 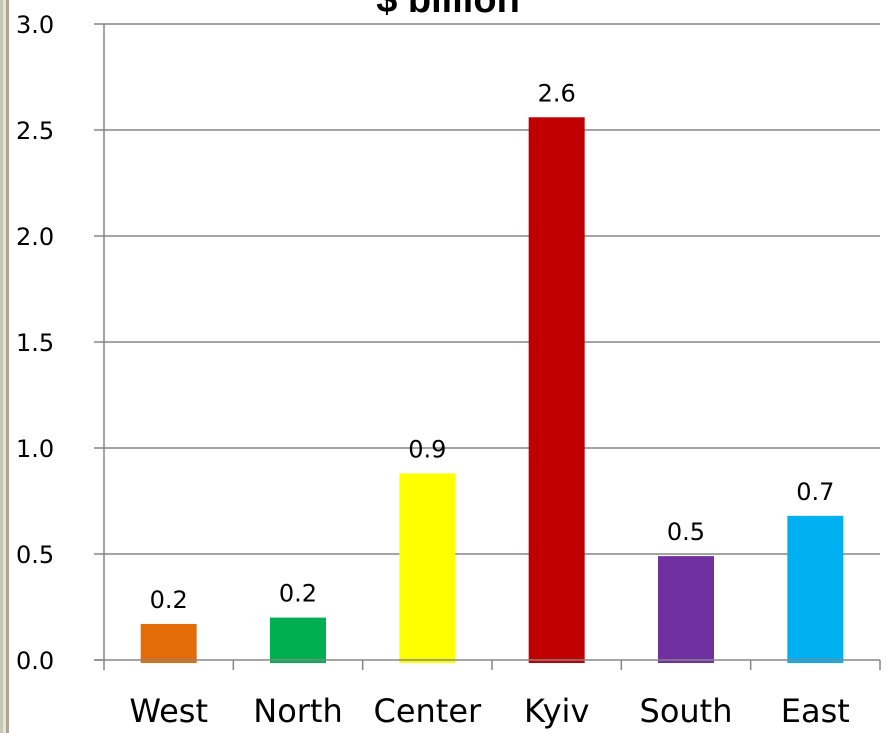 I want to click on data-label: 0.5, so click(x=686, y=532).